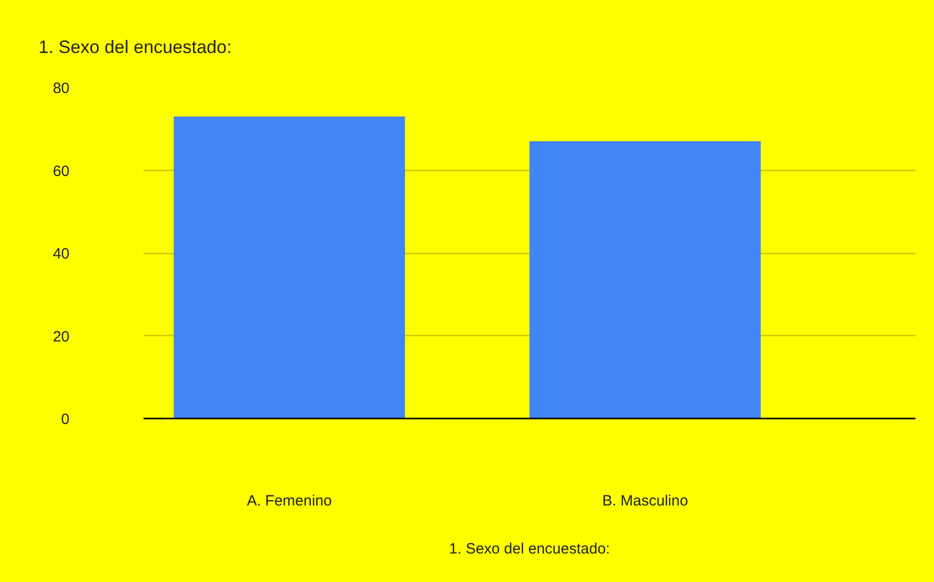 The width and height of the screenshot is (934, 582). What do you see at coordinates (529, 549) in the screenshot?
I see `x-axis-title: 1. Sexo del encuestado:` at bounding box center [529, 549].